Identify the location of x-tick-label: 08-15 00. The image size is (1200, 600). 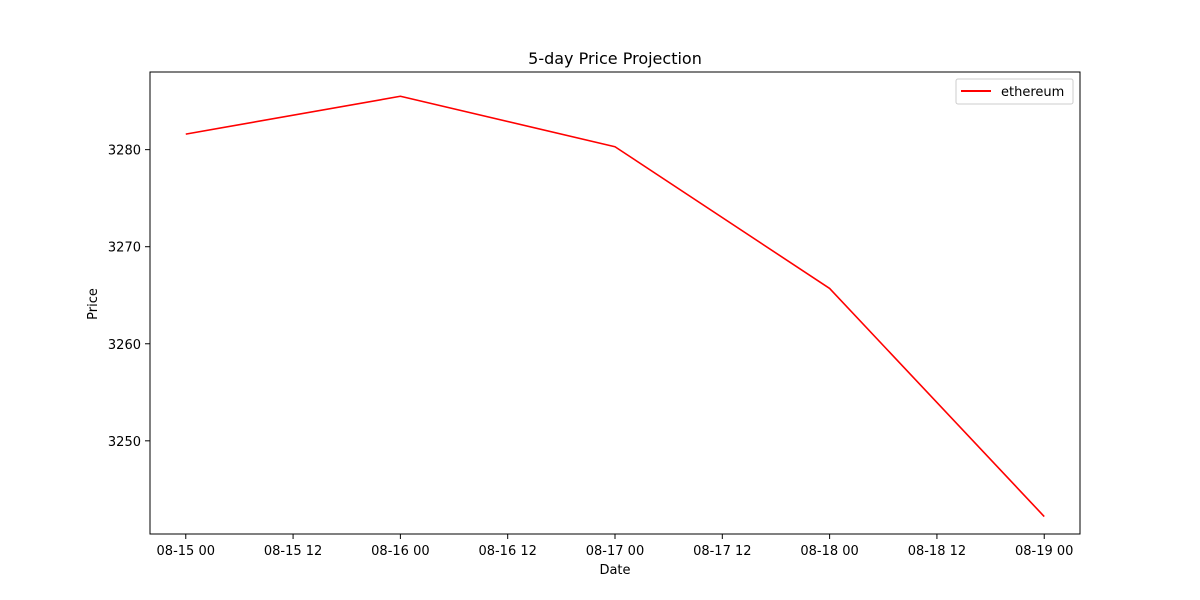
(186, 551).